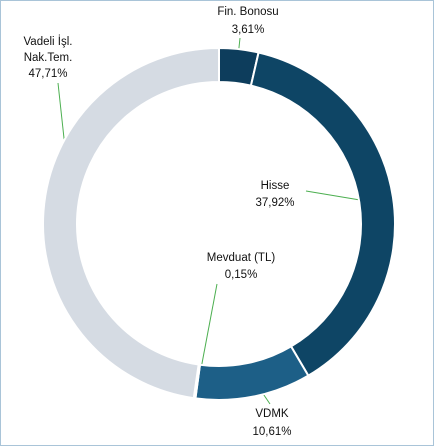 The width and height of the screenshot is (435, 447). What do you see at coordinates (241, 258) in the screenshot?
I see `slice-label: Mevduat (TL)` at bounding box center [241, 258].